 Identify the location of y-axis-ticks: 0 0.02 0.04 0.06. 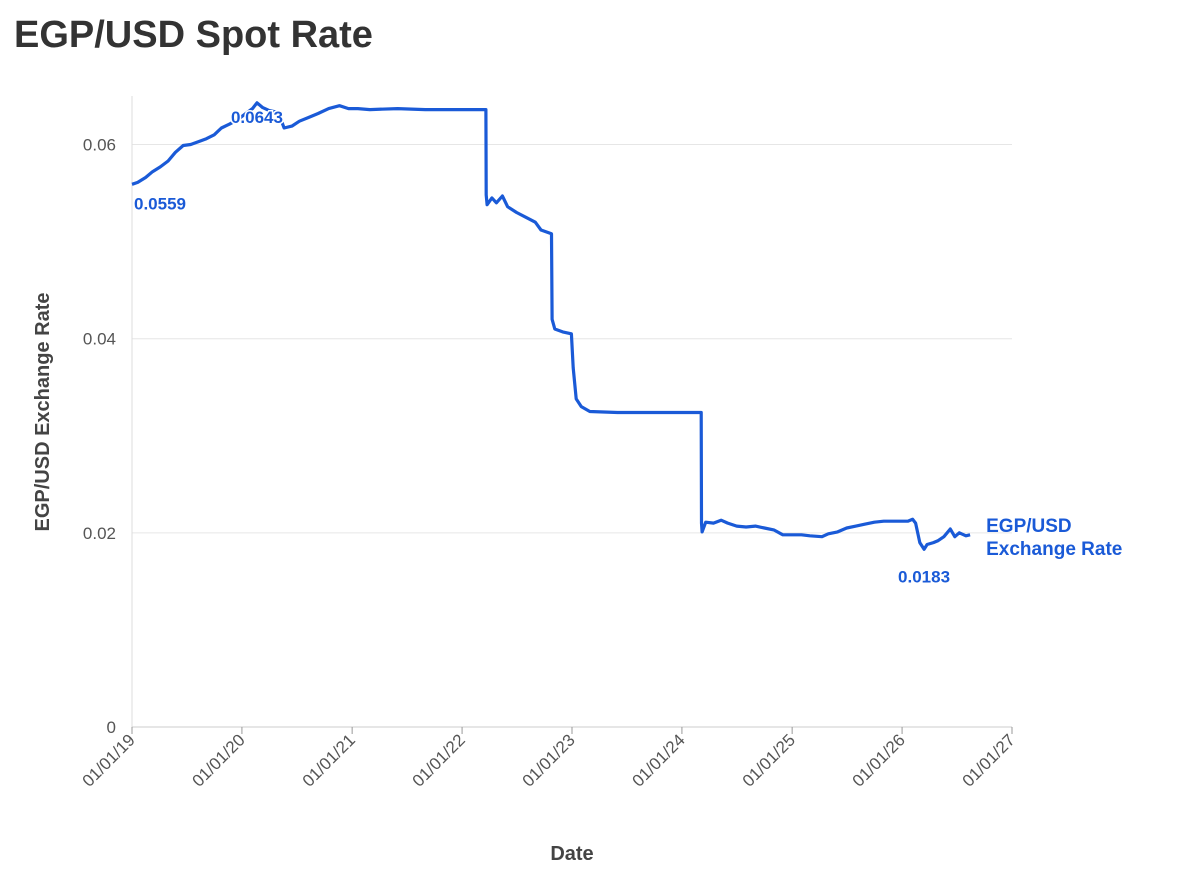
(99, 436).